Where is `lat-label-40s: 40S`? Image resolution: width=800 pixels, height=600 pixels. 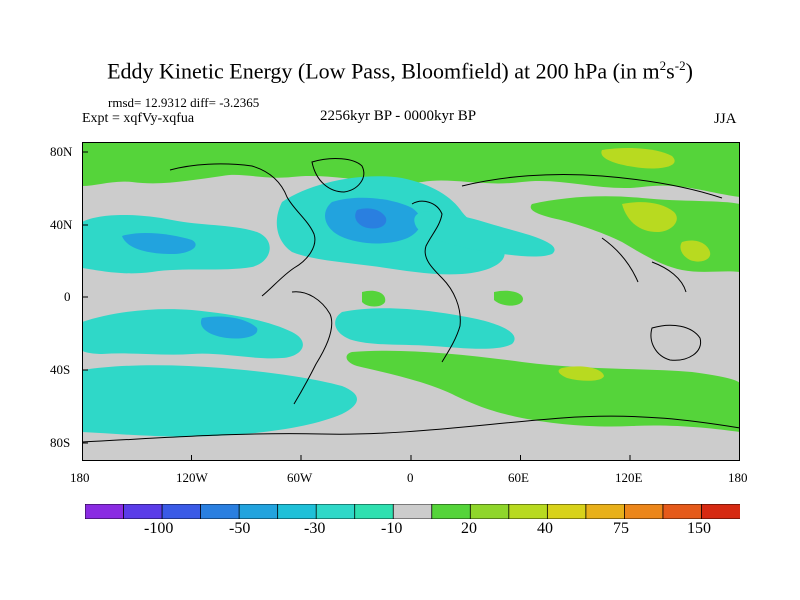 lat-label-40s: 40S is located at coordinates (60, 369).